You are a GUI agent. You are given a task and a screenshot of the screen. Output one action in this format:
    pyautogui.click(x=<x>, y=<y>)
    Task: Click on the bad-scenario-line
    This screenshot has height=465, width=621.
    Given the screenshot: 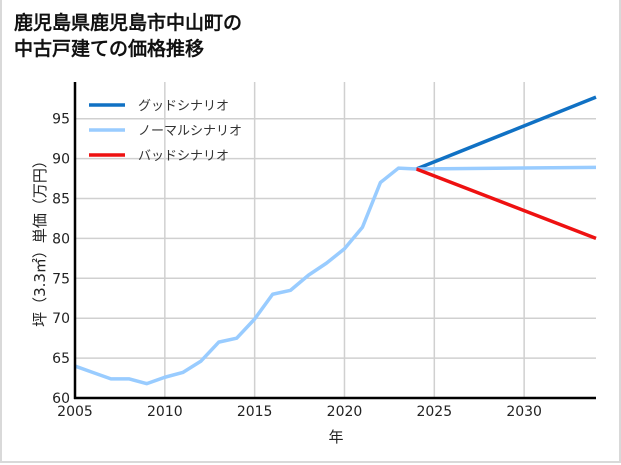 What is the action you would take?
    pyautogui.click(x=506, y=204)
    